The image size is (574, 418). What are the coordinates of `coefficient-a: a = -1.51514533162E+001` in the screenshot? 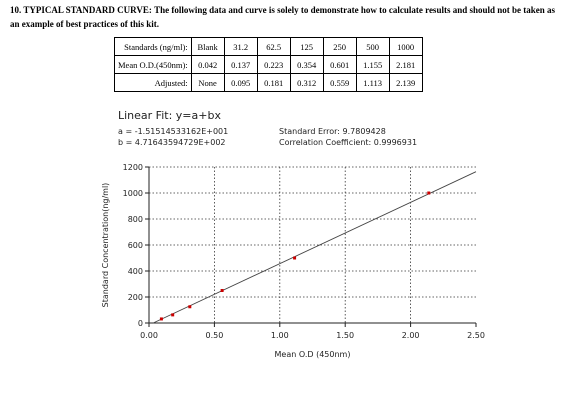 It's located at (173, 131).